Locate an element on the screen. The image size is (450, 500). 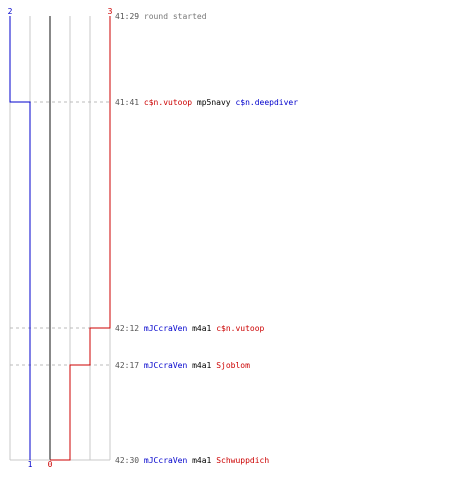
event-time: 42:17 is located at coordinates (127, 365).